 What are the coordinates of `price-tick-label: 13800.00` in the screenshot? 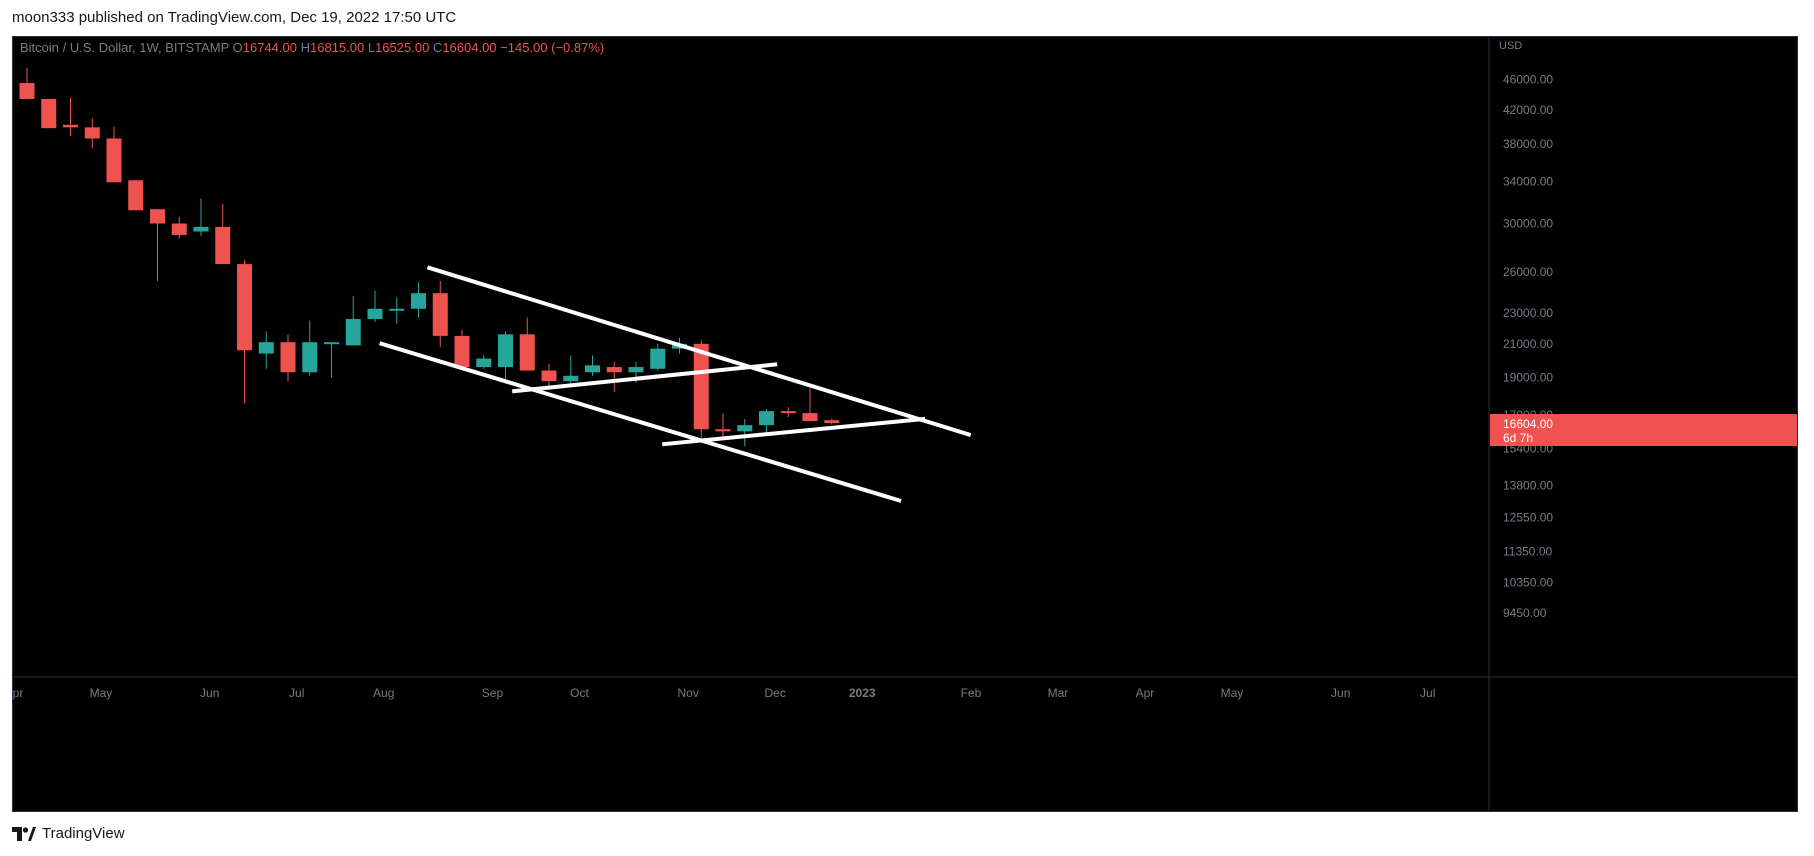 It's located at (1528, 485).